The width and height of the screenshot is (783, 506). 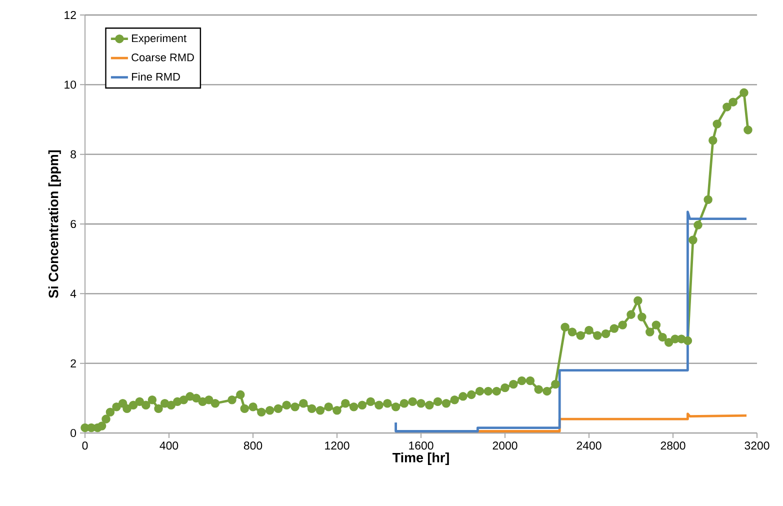 What do you see at coordinates (673, 446) in the screenshot?
I see `x-tick-label: 2800` at bounding box center [673, 446].